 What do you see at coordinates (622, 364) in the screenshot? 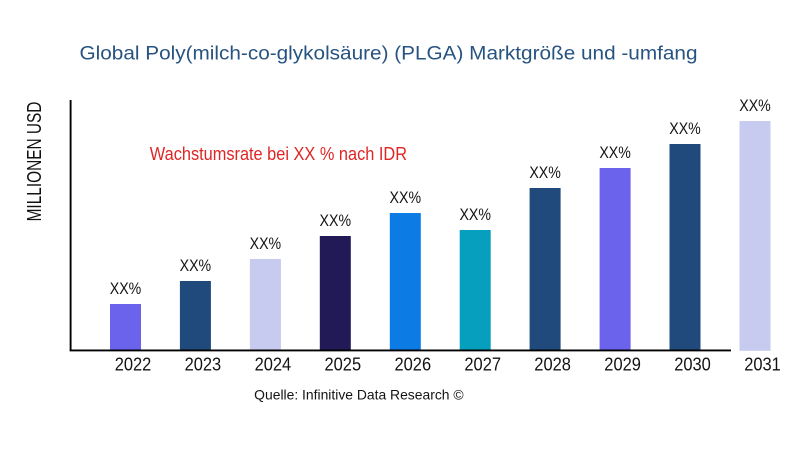
I see `svg-text: 2029` at bounding box center [622, 364].